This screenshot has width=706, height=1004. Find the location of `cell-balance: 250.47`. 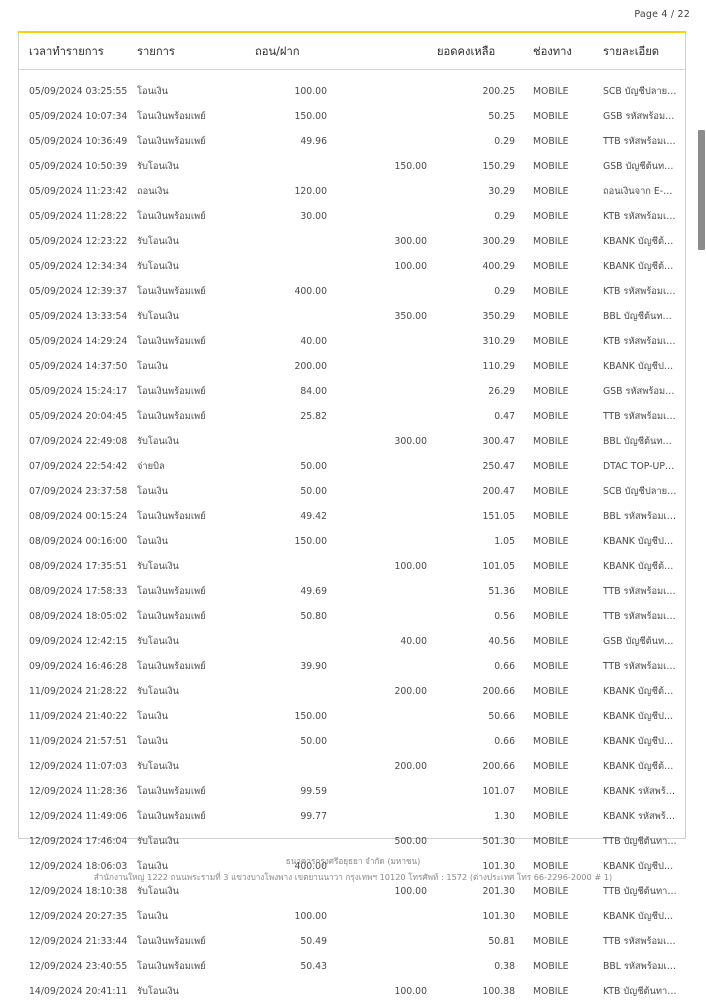

cell-balance: 250.47 is located at coordinates (480, 466).